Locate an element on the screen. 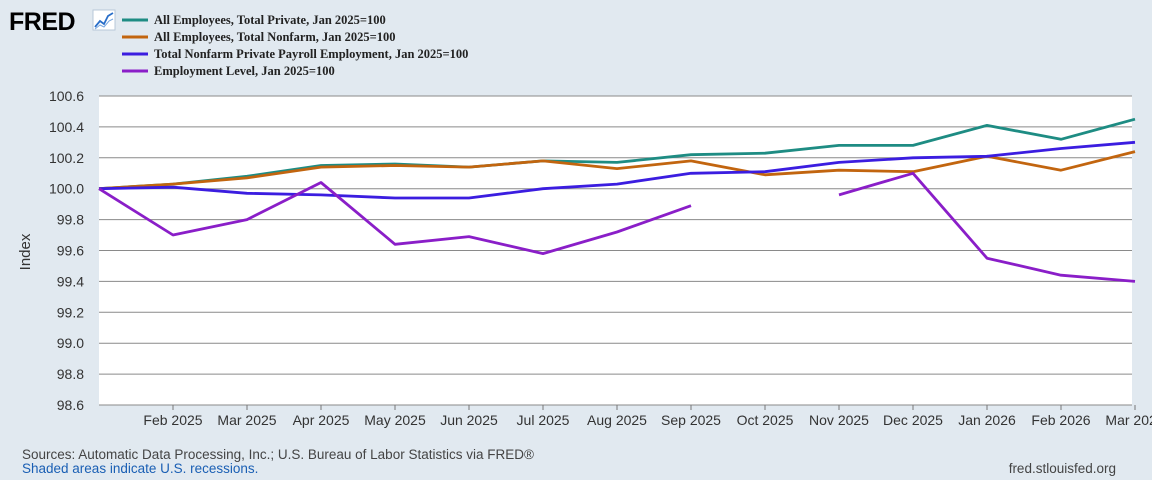  x-tick-label: Feb 2025 is located at coordinates (172, 420).